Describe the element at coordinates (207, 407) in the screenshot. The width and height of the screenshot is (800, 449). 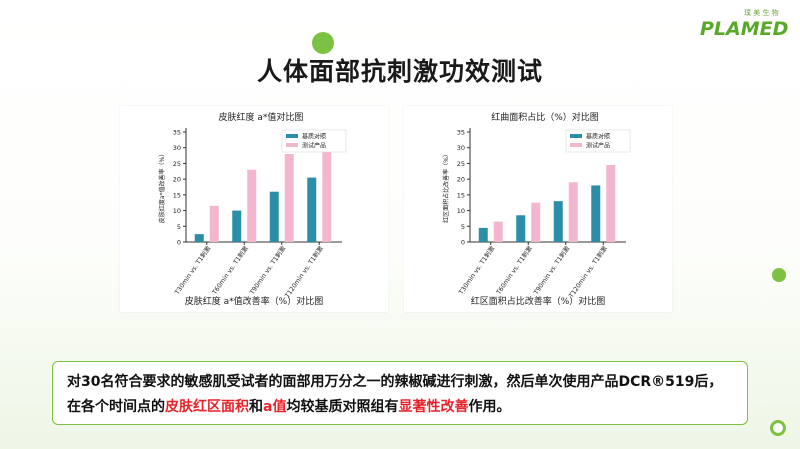
I see `highlight-red-area: 皮肤红区面积` at that location.